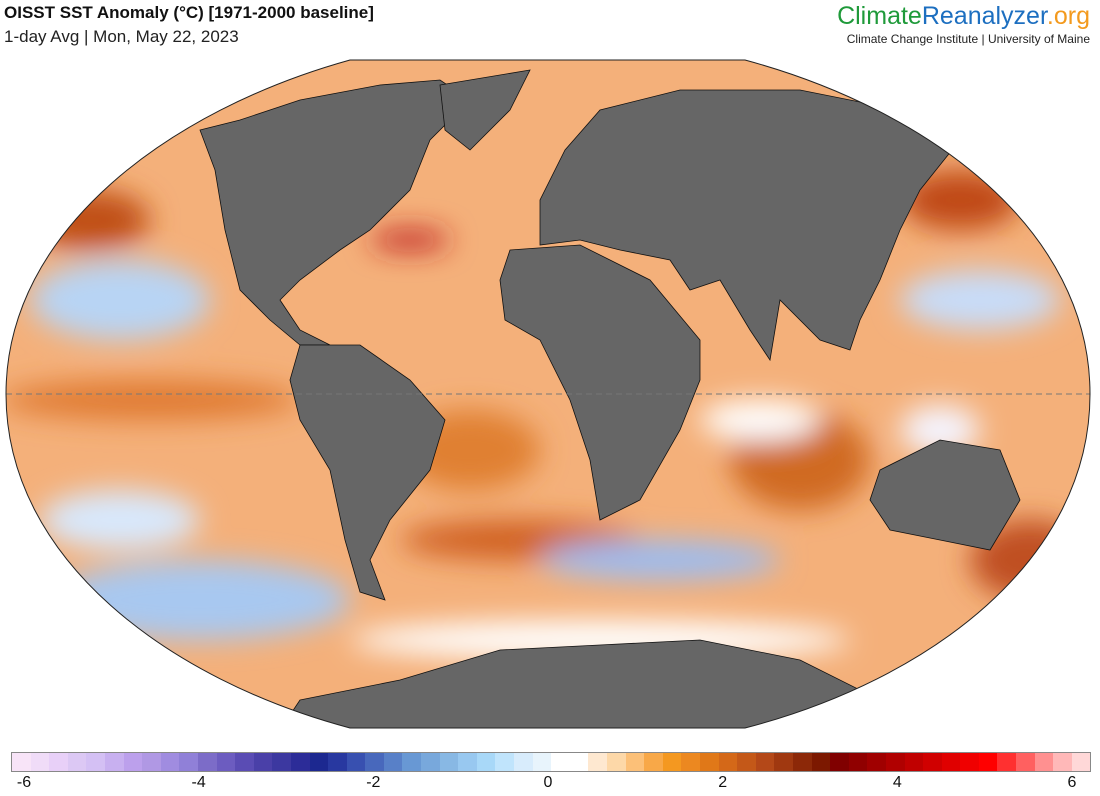 This screenshot has height=796, width=1100. What do you see at coordinates (723, 782) in the screenshot?
I see `colorbar-tick-label: 2` at bounding box center [723, 782].